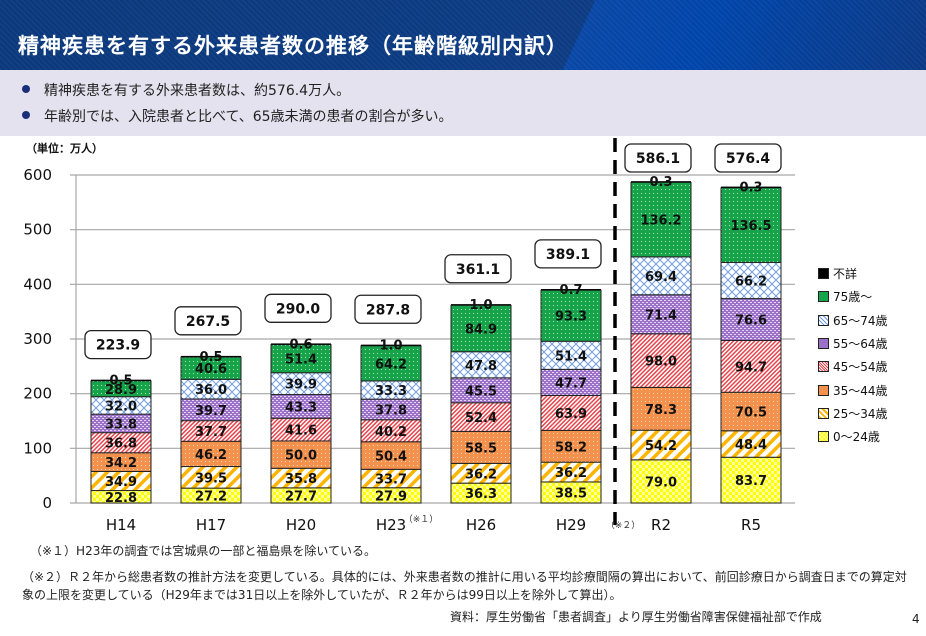 The height and width of the screenshot is (636, 926). What do you see at coordinates (298, 309) in the screenshot?
I see `total-label: 290.0` at bounding box center [298, 309].